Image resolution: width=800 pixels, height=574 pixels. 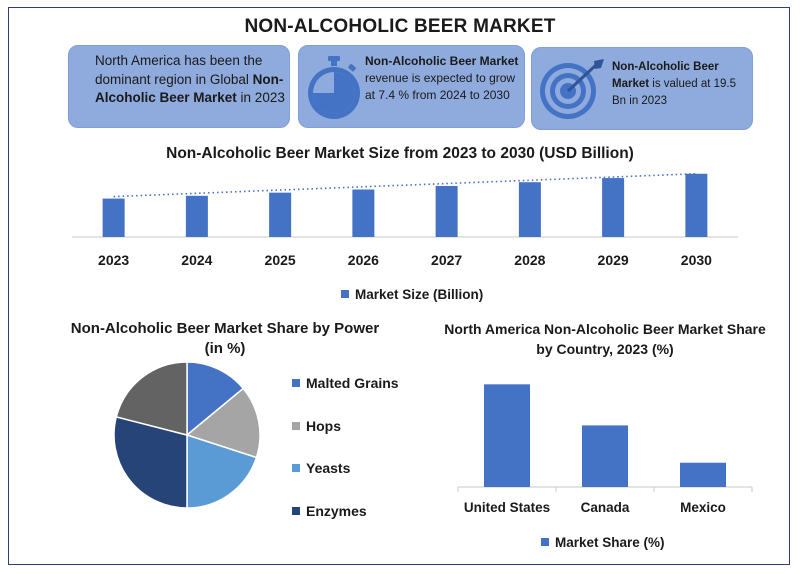 I want to click on bar-2029, so click(x=613, y=207).